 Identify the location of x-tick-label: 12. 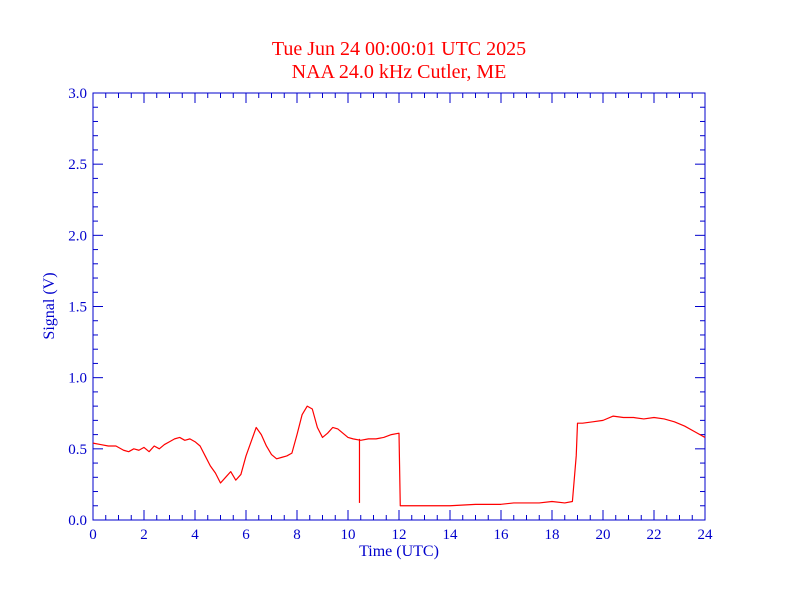
(399, 535).